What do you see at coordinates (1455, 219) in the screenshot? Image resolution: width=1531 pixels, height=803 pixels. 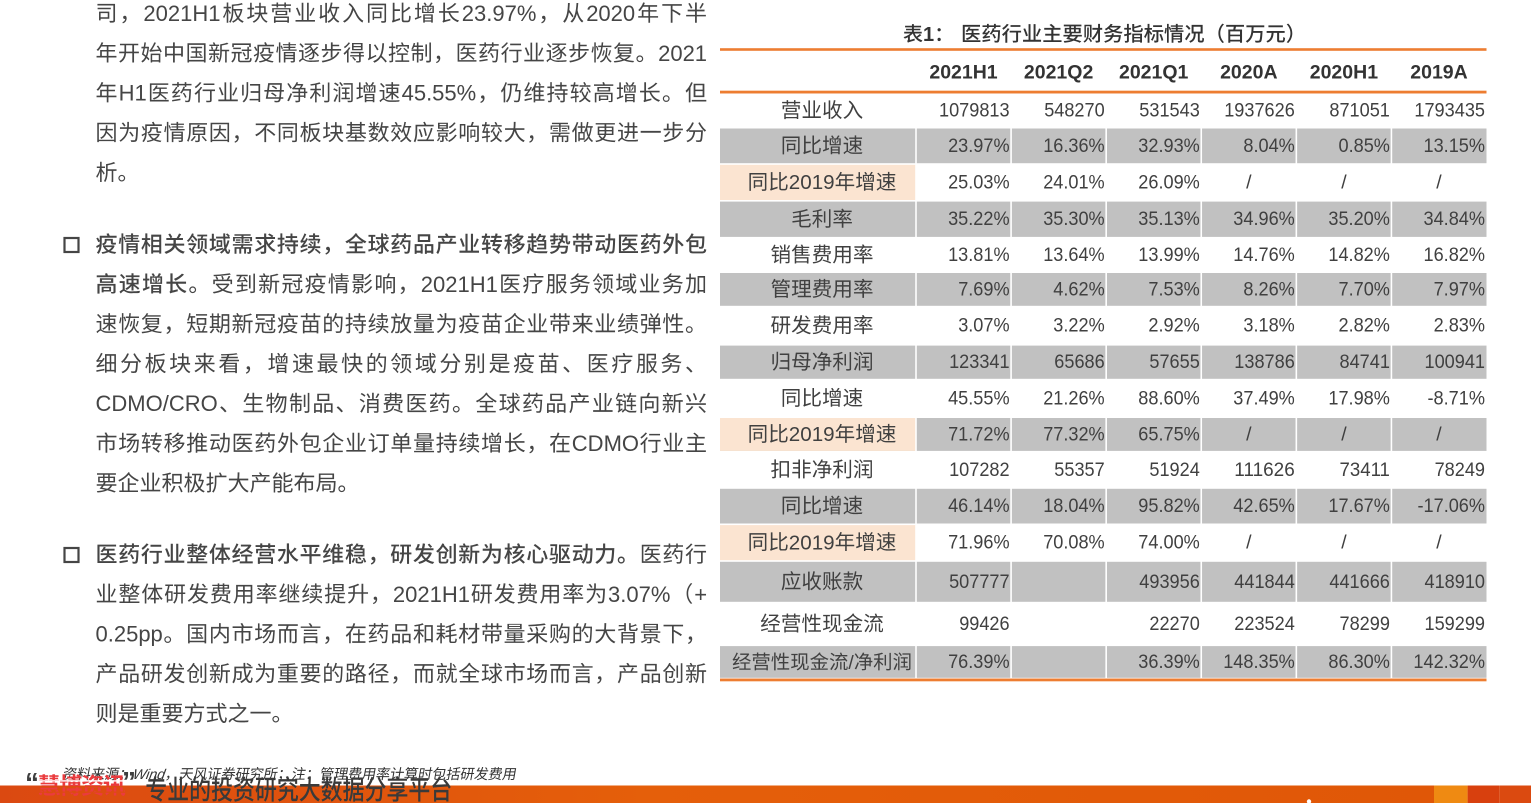 I see `svg-text: 34.84%` at bounding box center [1455, 219].